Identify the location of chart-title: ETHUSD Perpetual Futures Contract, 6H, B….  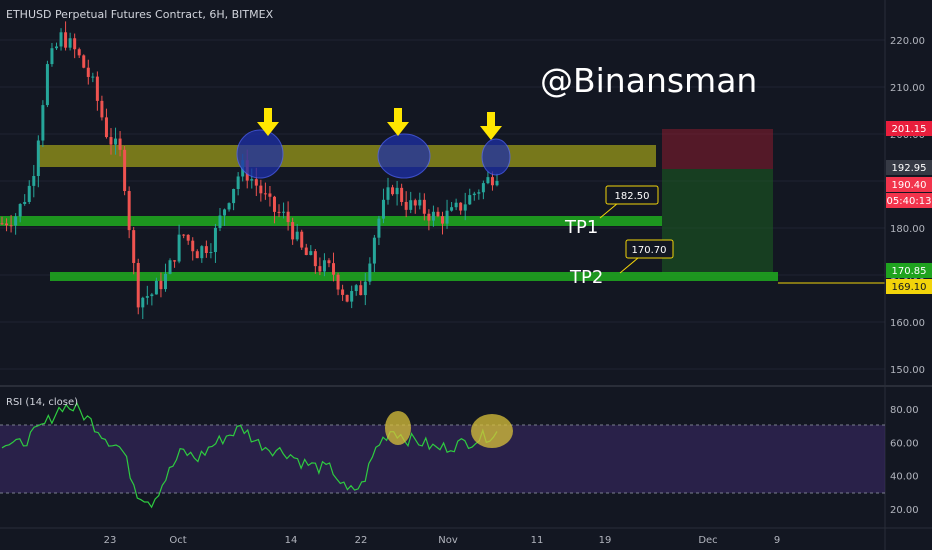
(140, 14).